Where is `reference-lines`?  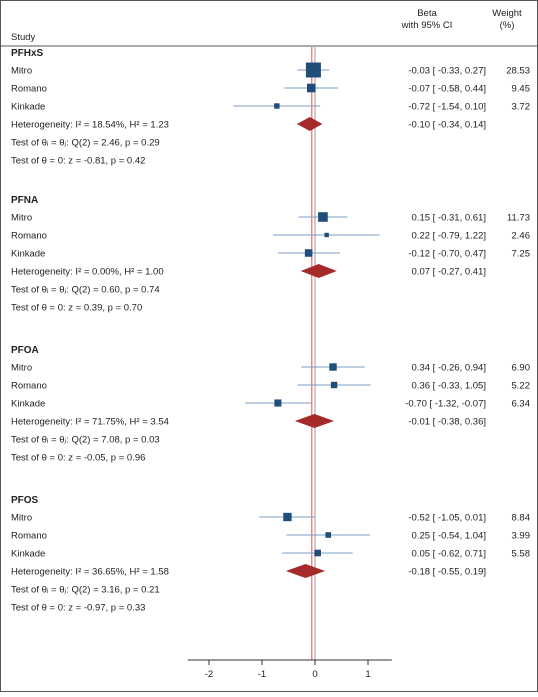 reference-lines is located at coordinates (313, 353).